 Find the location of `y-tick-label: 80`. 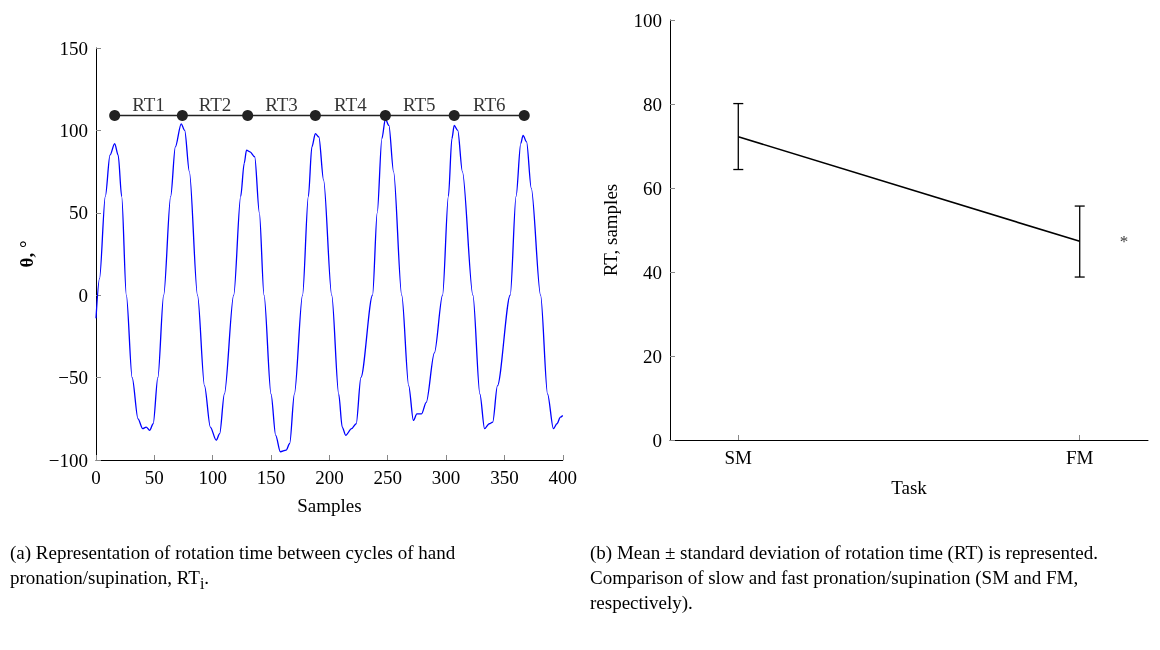

y-tick-label: 80 is located at coordinates (652, 104).